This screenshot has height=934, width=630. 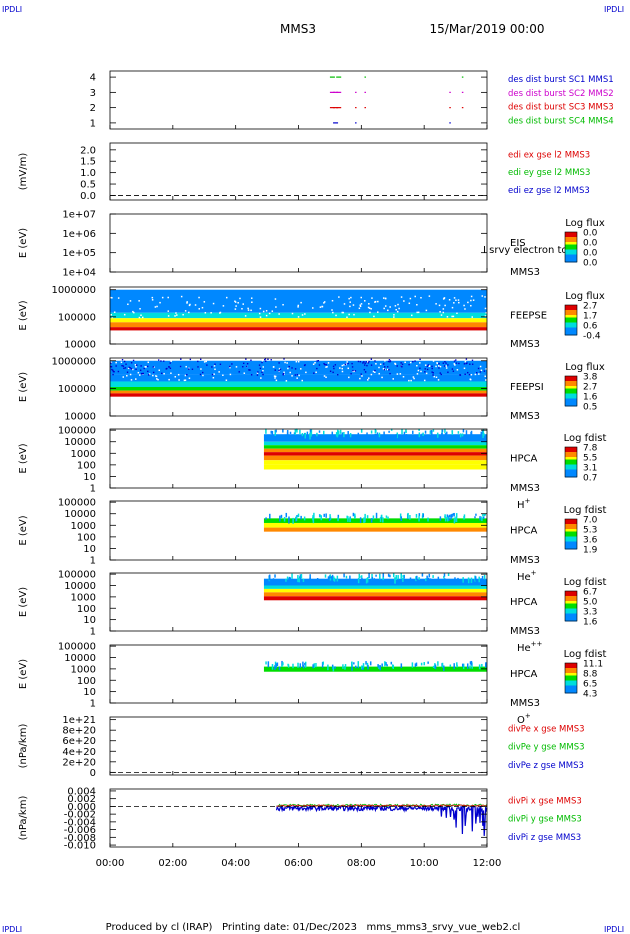 I want to click on colorbar-title: Log flux, so click(x=585, y=367).